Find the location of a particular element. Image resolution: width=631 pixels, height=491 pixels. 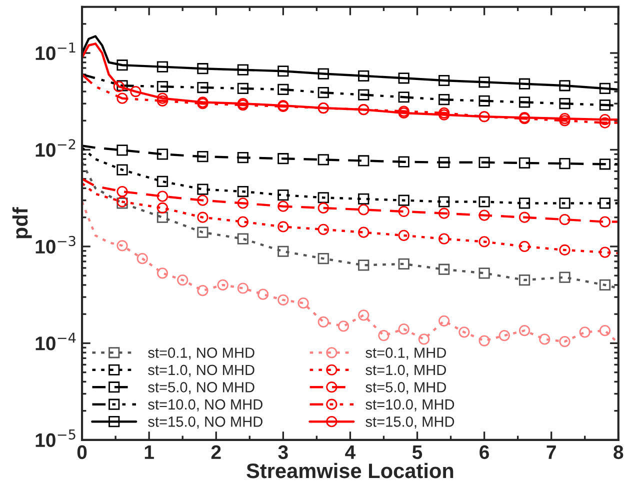

legend-label: st=5.0, MHD is located at coordinates (406, 388).